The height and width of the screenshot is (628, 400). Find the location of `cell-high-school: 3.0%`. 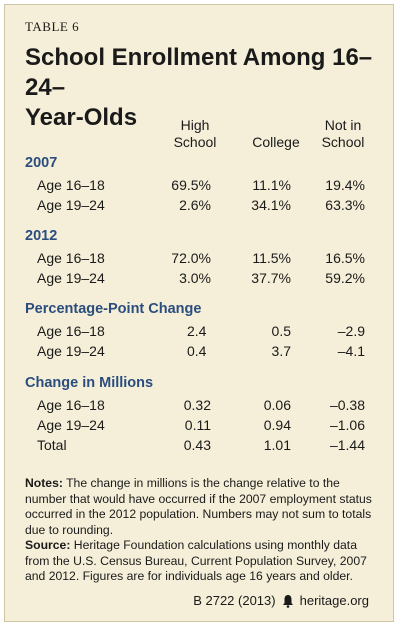

cell-high-school: 3.0% is located at coordinates (195, 278).